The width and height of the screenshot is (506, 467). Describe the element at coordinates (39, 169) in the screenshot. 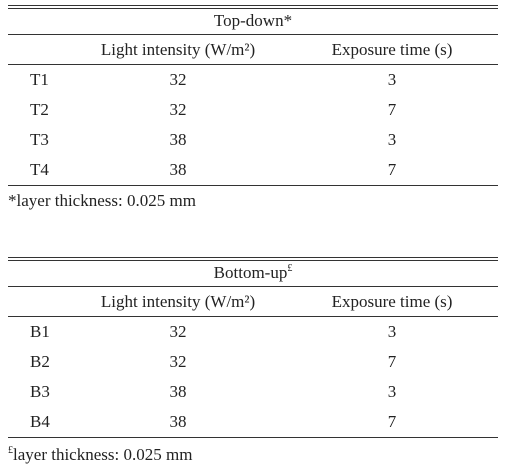

I see `row-label: T4` at that location.